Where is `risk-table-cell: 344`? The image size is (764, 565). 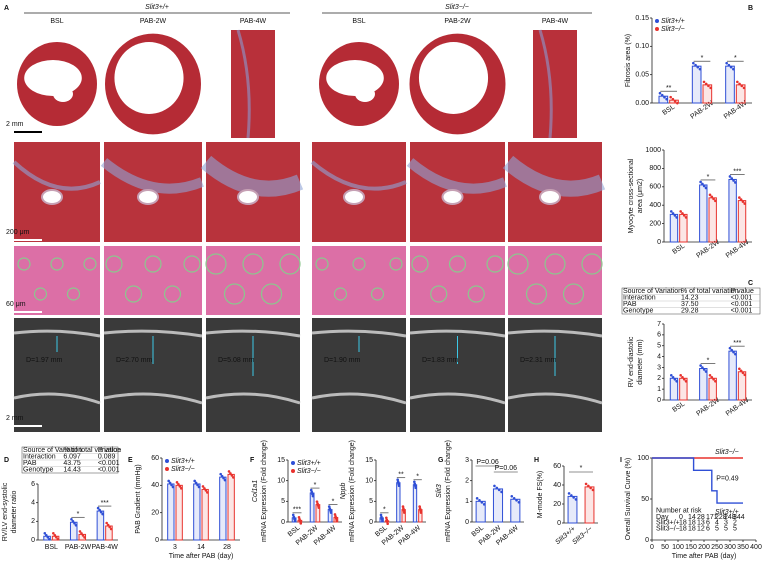
risk-table-cell: 344 is located at coordinates (739, 517).